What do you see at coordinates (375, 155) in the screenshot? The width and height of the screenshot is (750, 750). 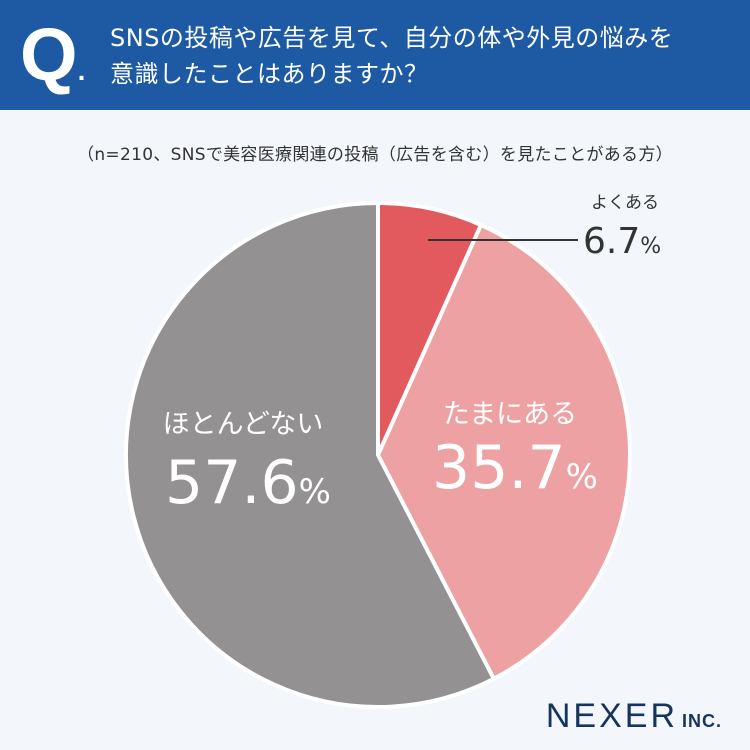 I see `sample-note: （n=210、SNSで美容医療関連の投稿（広告を含む）を見たことがある方）` at bounding box center [375, 155].